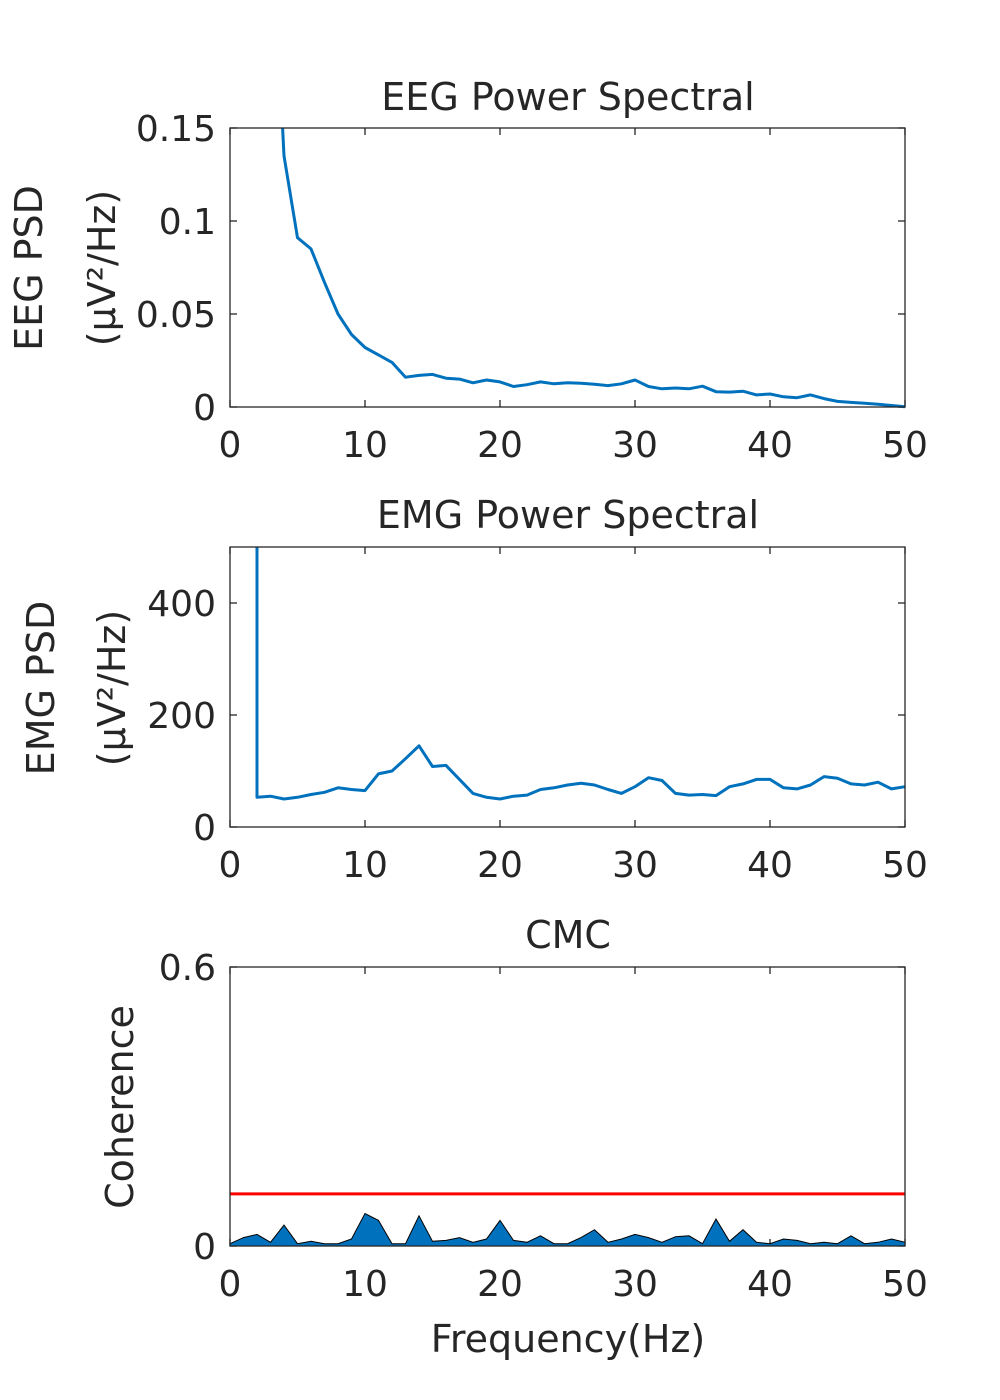 Image resolution: width=1000 pixels, height=1400 pixels. What do you see at coordinates (500, 865) in the screenshot?
I see `emg-xtick-label: 20` at bounding box center [500, 865].